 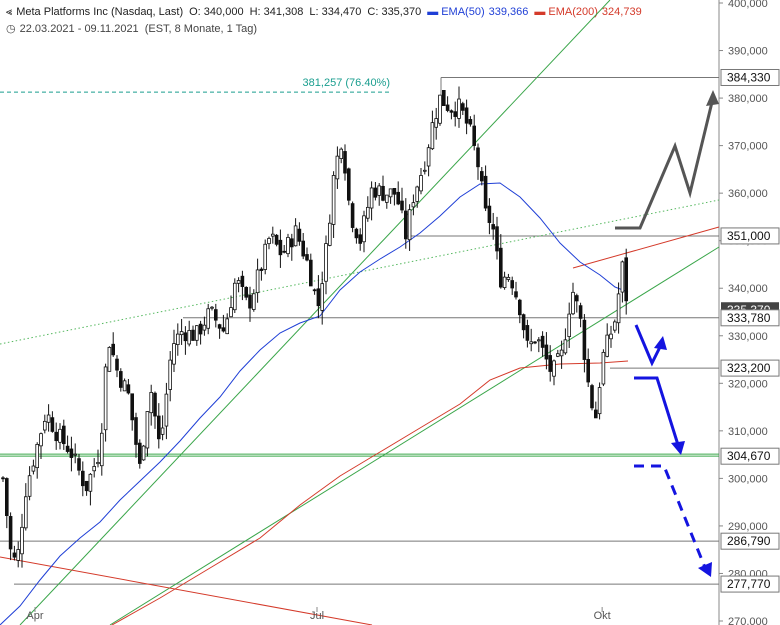 What do you see at coordinates (540, 12) in the screenshot?
I see `ema200-swatch: ▬` at bounding box center [540, 12].